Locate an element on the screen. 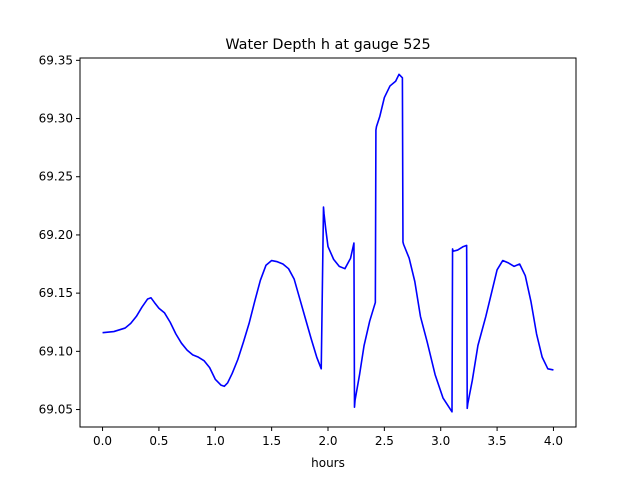 This screenshot has height=480, width=640. chart-title: Water Depth h at gauge 525 is located at coordinates (327, 45).